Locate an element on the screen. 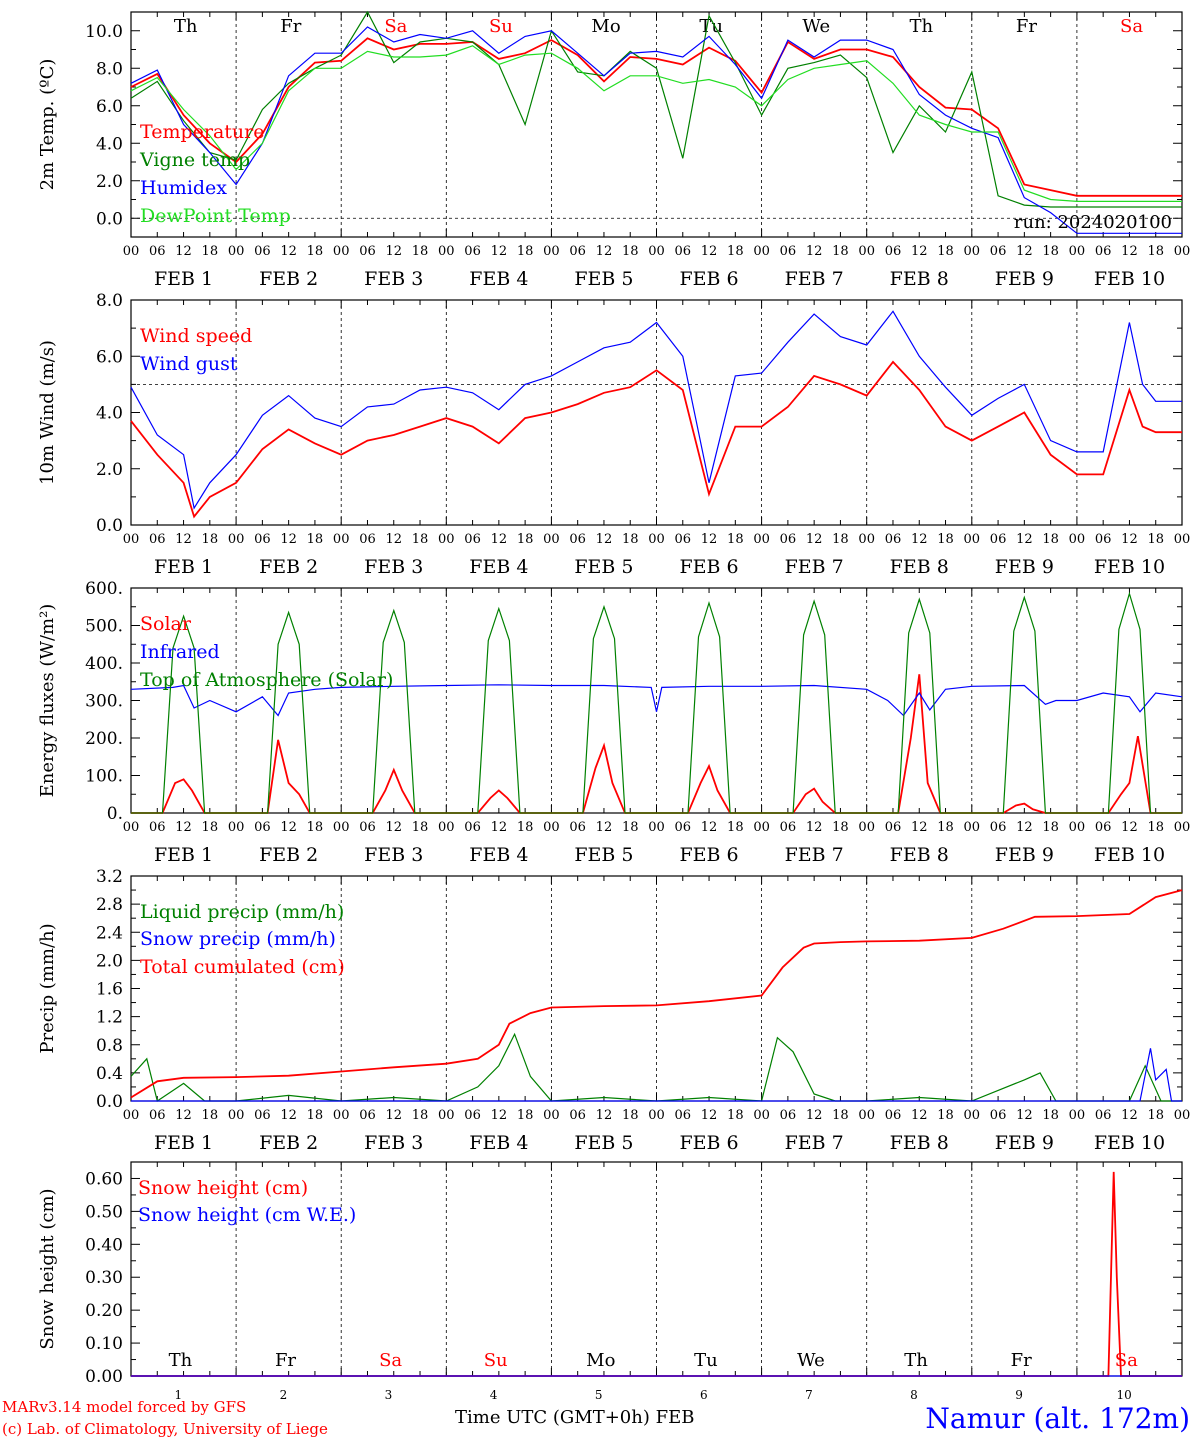  y-tick-label: 2.4 is located at coordinates (109, 933).